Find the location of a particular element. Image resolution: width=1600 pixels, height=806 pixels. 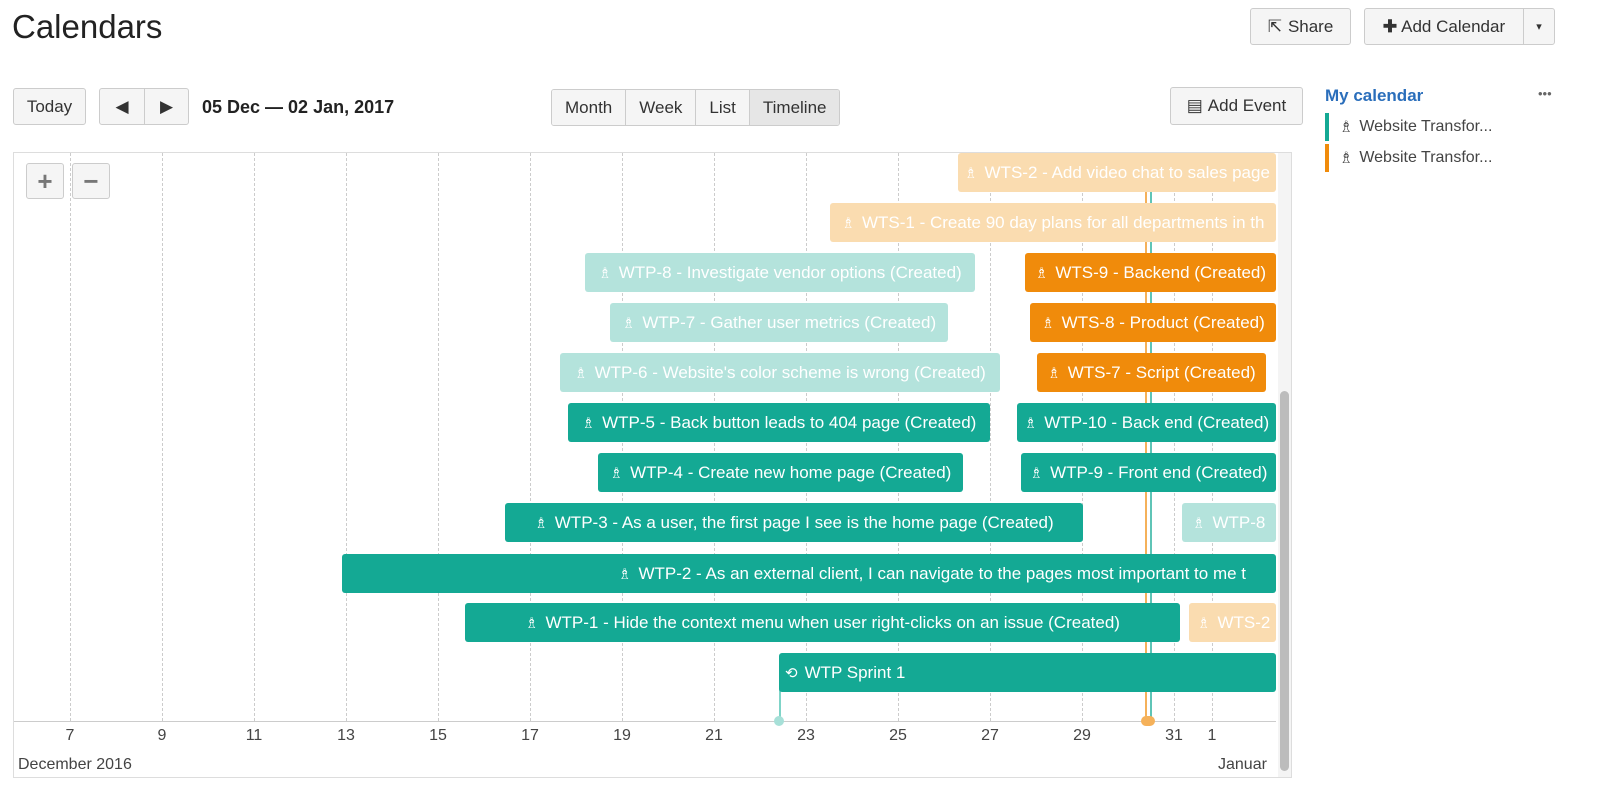

event-bar: ♗ WTS-2 - Add video chat to sales page is located at coordinates (1117, 172).